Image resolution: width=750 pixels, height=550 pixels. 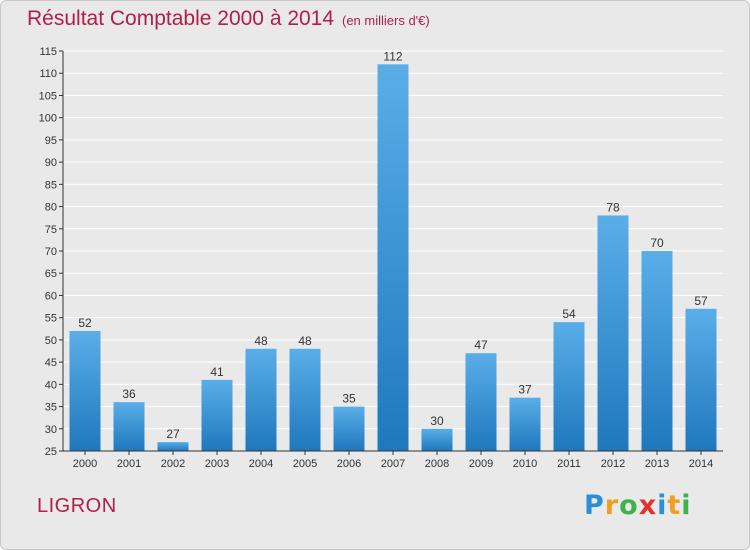 I want to click on y-tick-label: 70, so click(x=51, y=252).